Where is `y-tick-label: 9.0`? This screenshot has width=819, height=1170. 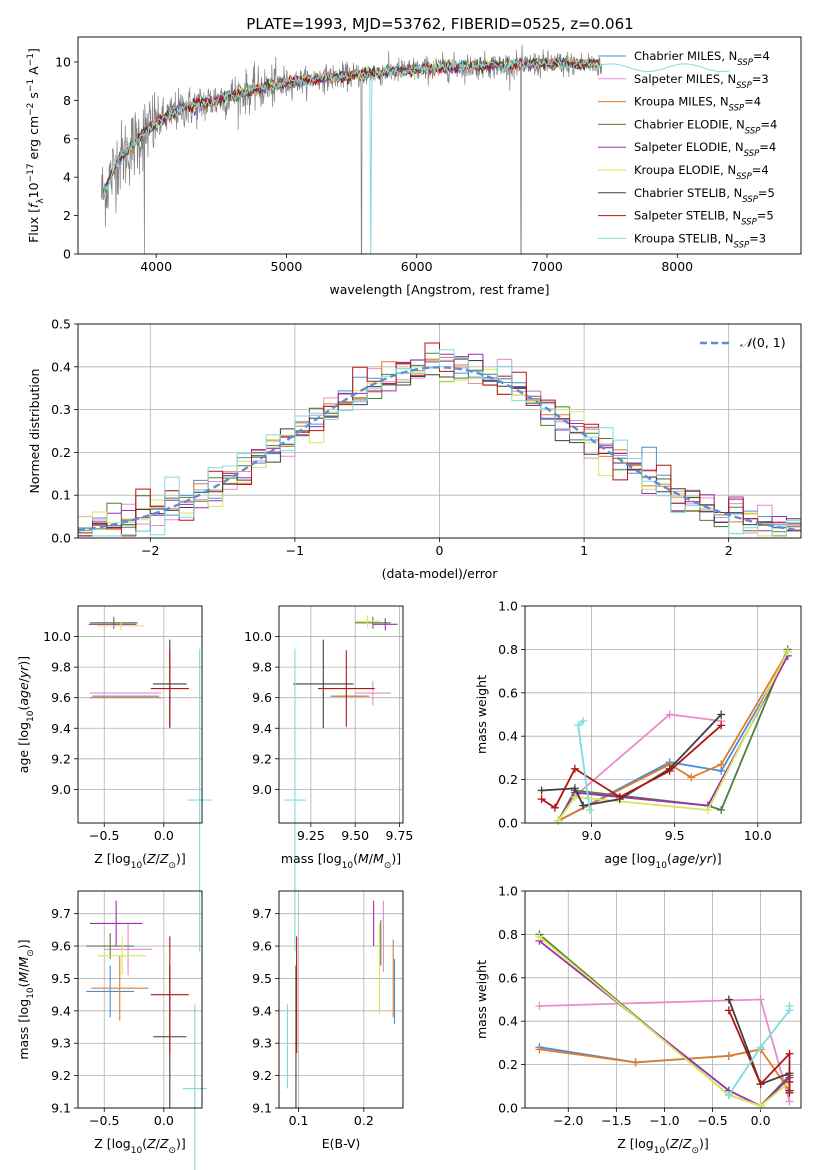 y-tick-label: 9.0 is located at coordinates (262, 789).